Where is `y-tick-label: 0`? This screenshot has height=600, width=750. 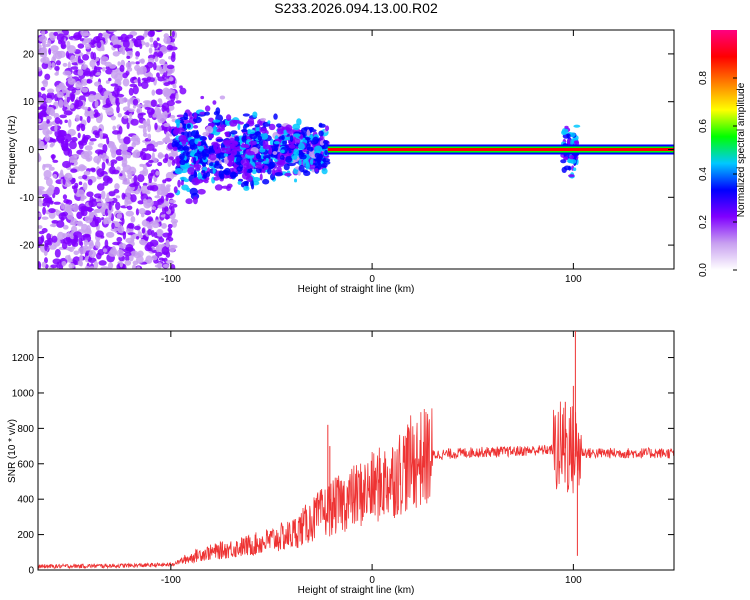 y-tick-label: 0 is located at coordinates (31, 150).